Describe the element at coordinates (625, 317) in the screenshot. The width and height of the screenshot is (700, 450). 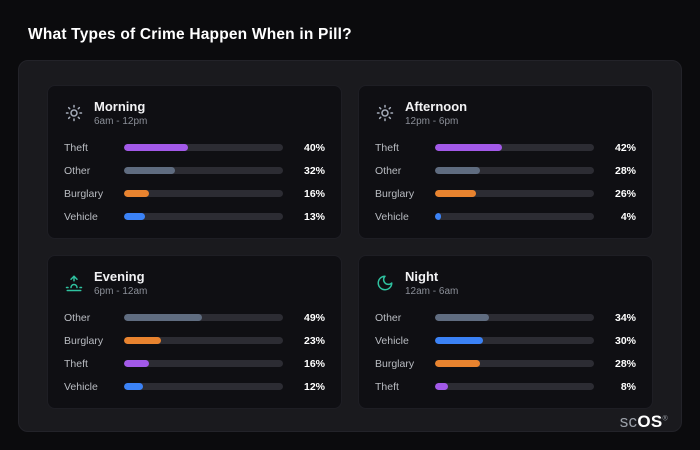
I see `bar-value: 34%` at that location.